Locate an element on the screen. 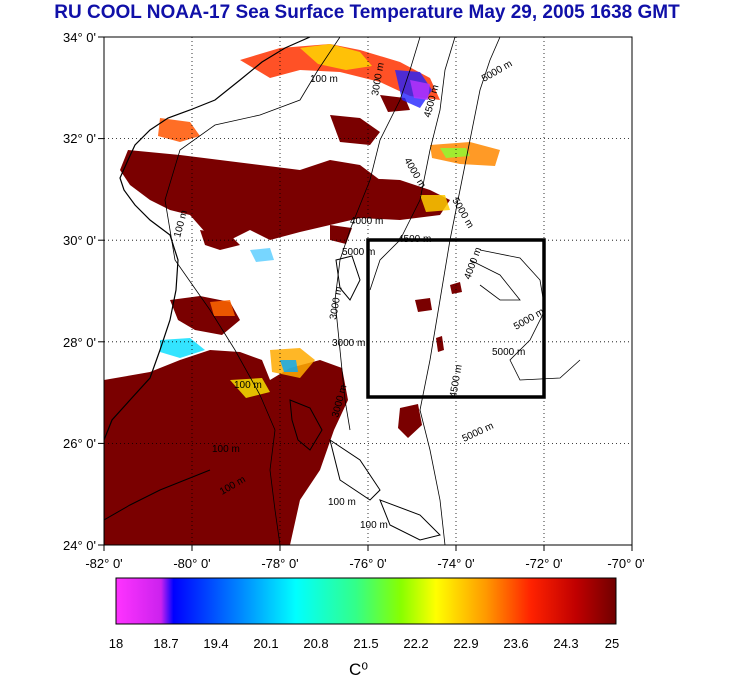 The height and width of the screenshot is (680, 734). colorbar-unit: C⁰ is located at coordinates (359, 669).